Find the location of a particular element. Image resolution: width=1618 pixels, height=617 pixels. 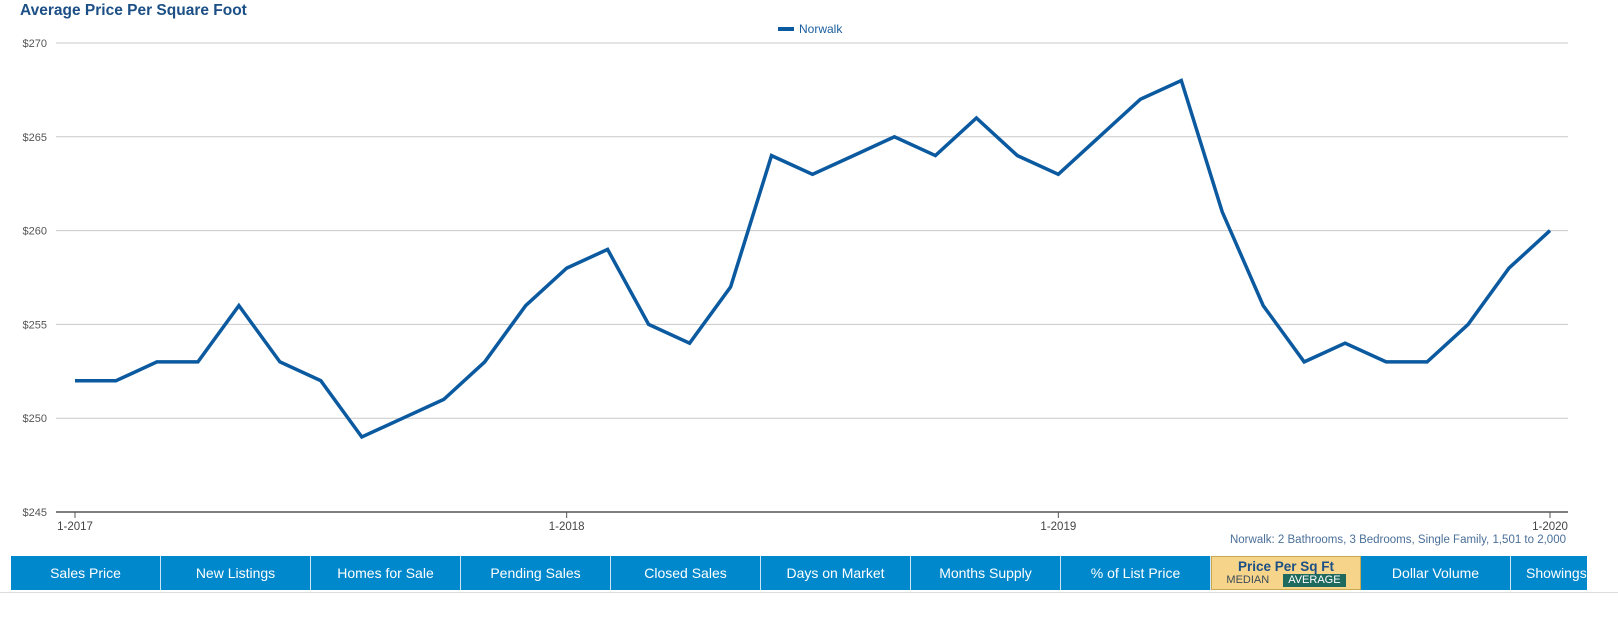

chart-legend: Norwalk is located at coordinates (810, 29).